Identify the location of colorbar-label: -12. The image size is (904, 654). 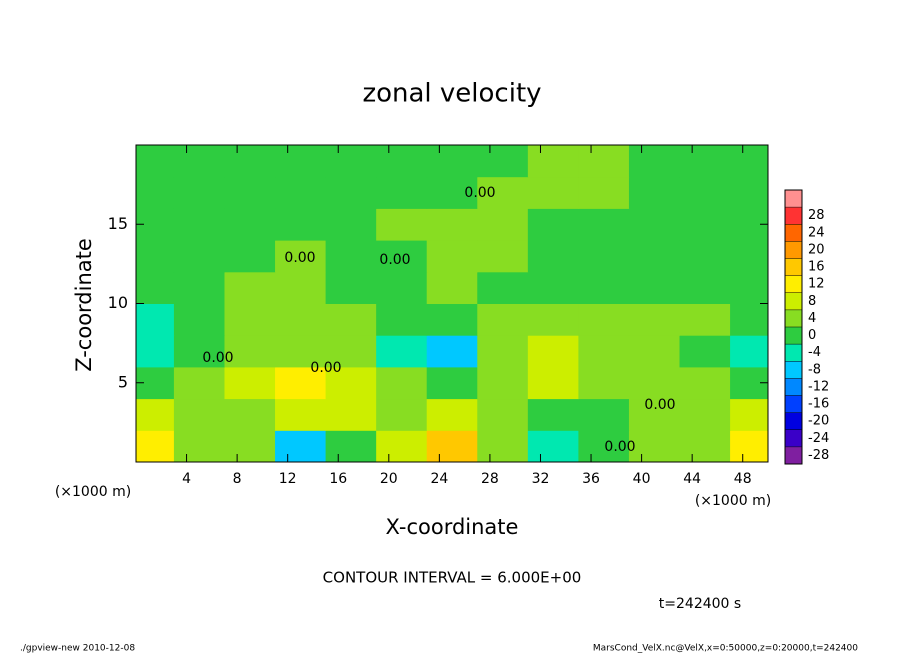
(818, 386).